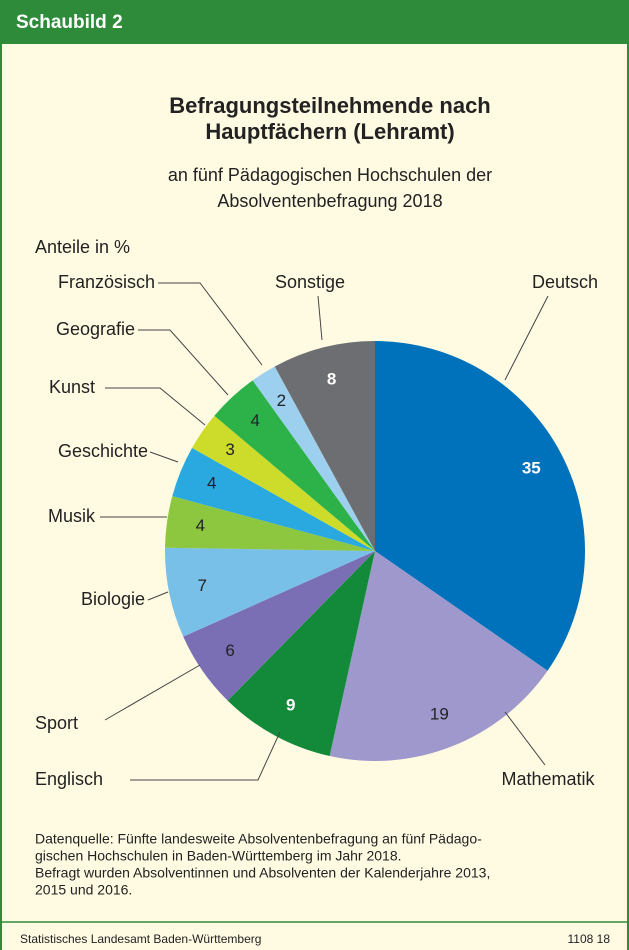 This screenshot has width=629, height=950. Describe the element at coordinates (103, 451) in the screenshot. I see `category-label: Geschichte` at that location.